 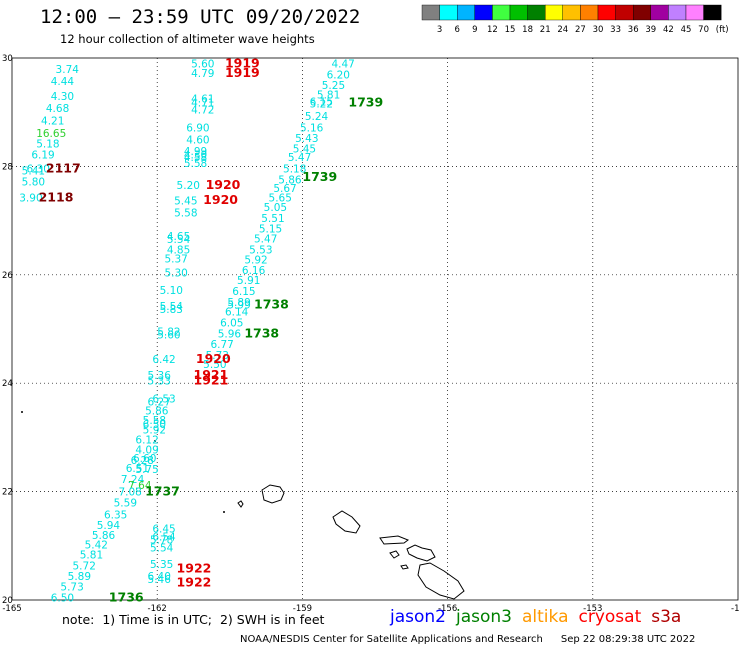 I want to click on wave-height-label: 6.40, so click(x=159, y=577).